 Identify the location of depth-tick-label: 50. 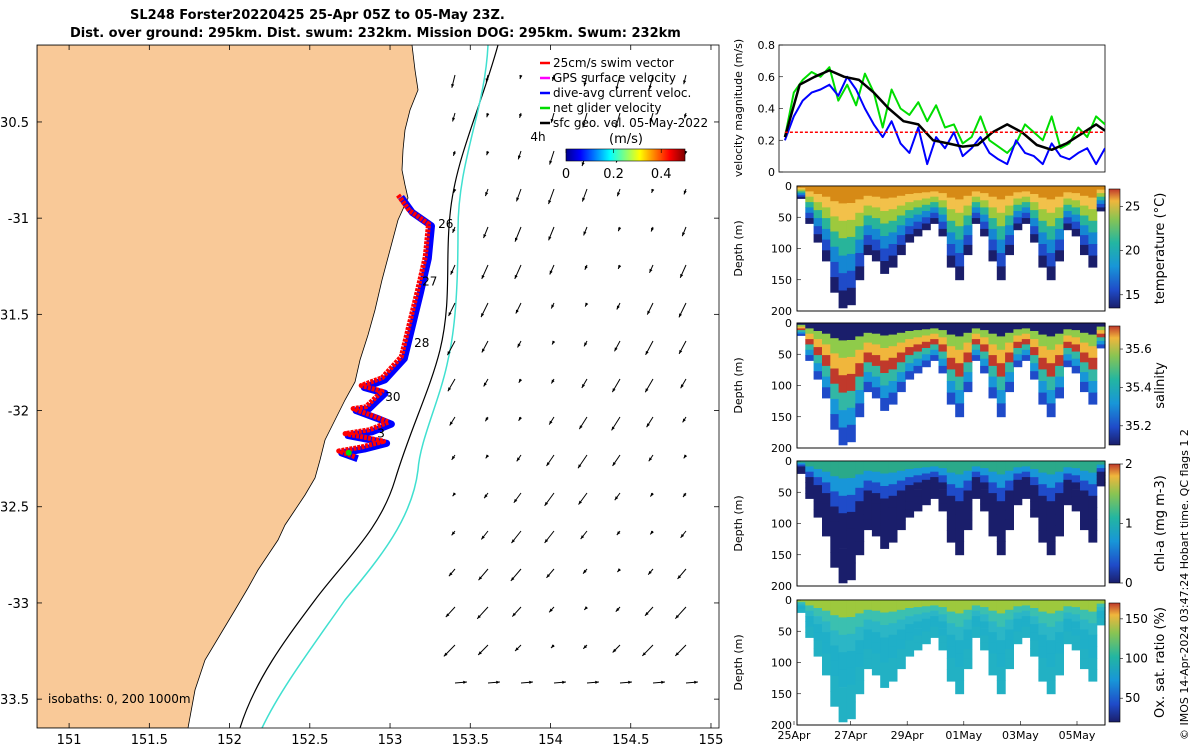
(785, 631).